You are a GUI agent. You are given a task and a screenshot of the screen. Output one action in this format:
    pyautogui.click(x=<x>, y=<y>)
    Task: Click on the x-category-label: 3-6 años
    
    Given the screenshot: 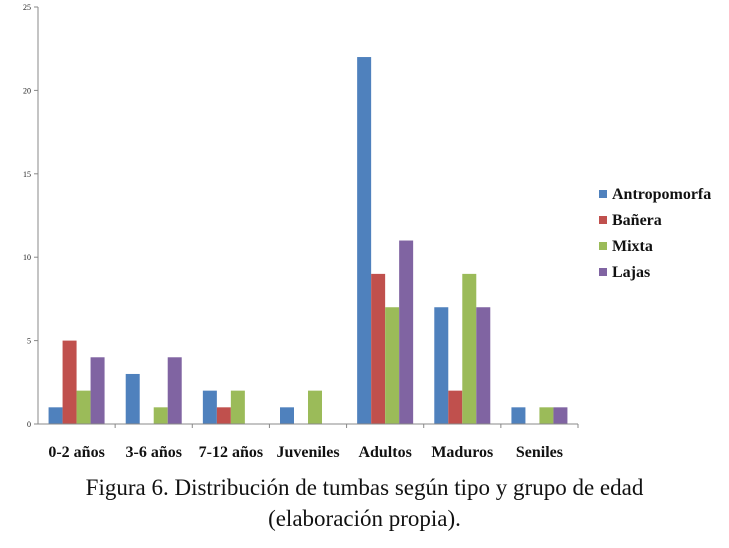 What is the action you would take?
    pyautogui.click(x=153, y=452)
    